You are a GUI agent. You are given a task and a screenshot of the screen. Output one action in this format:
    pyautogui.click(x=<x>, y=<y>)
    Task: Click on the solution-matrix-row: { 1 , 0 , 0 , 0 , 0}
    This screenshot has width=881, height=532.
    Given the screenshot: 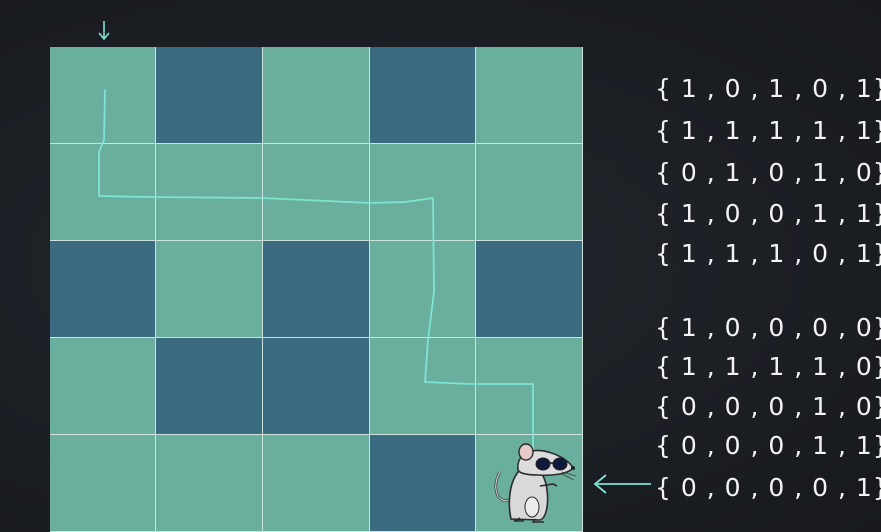 What is the action you would take?
    pyautogui.click(x=768, y=327)
    